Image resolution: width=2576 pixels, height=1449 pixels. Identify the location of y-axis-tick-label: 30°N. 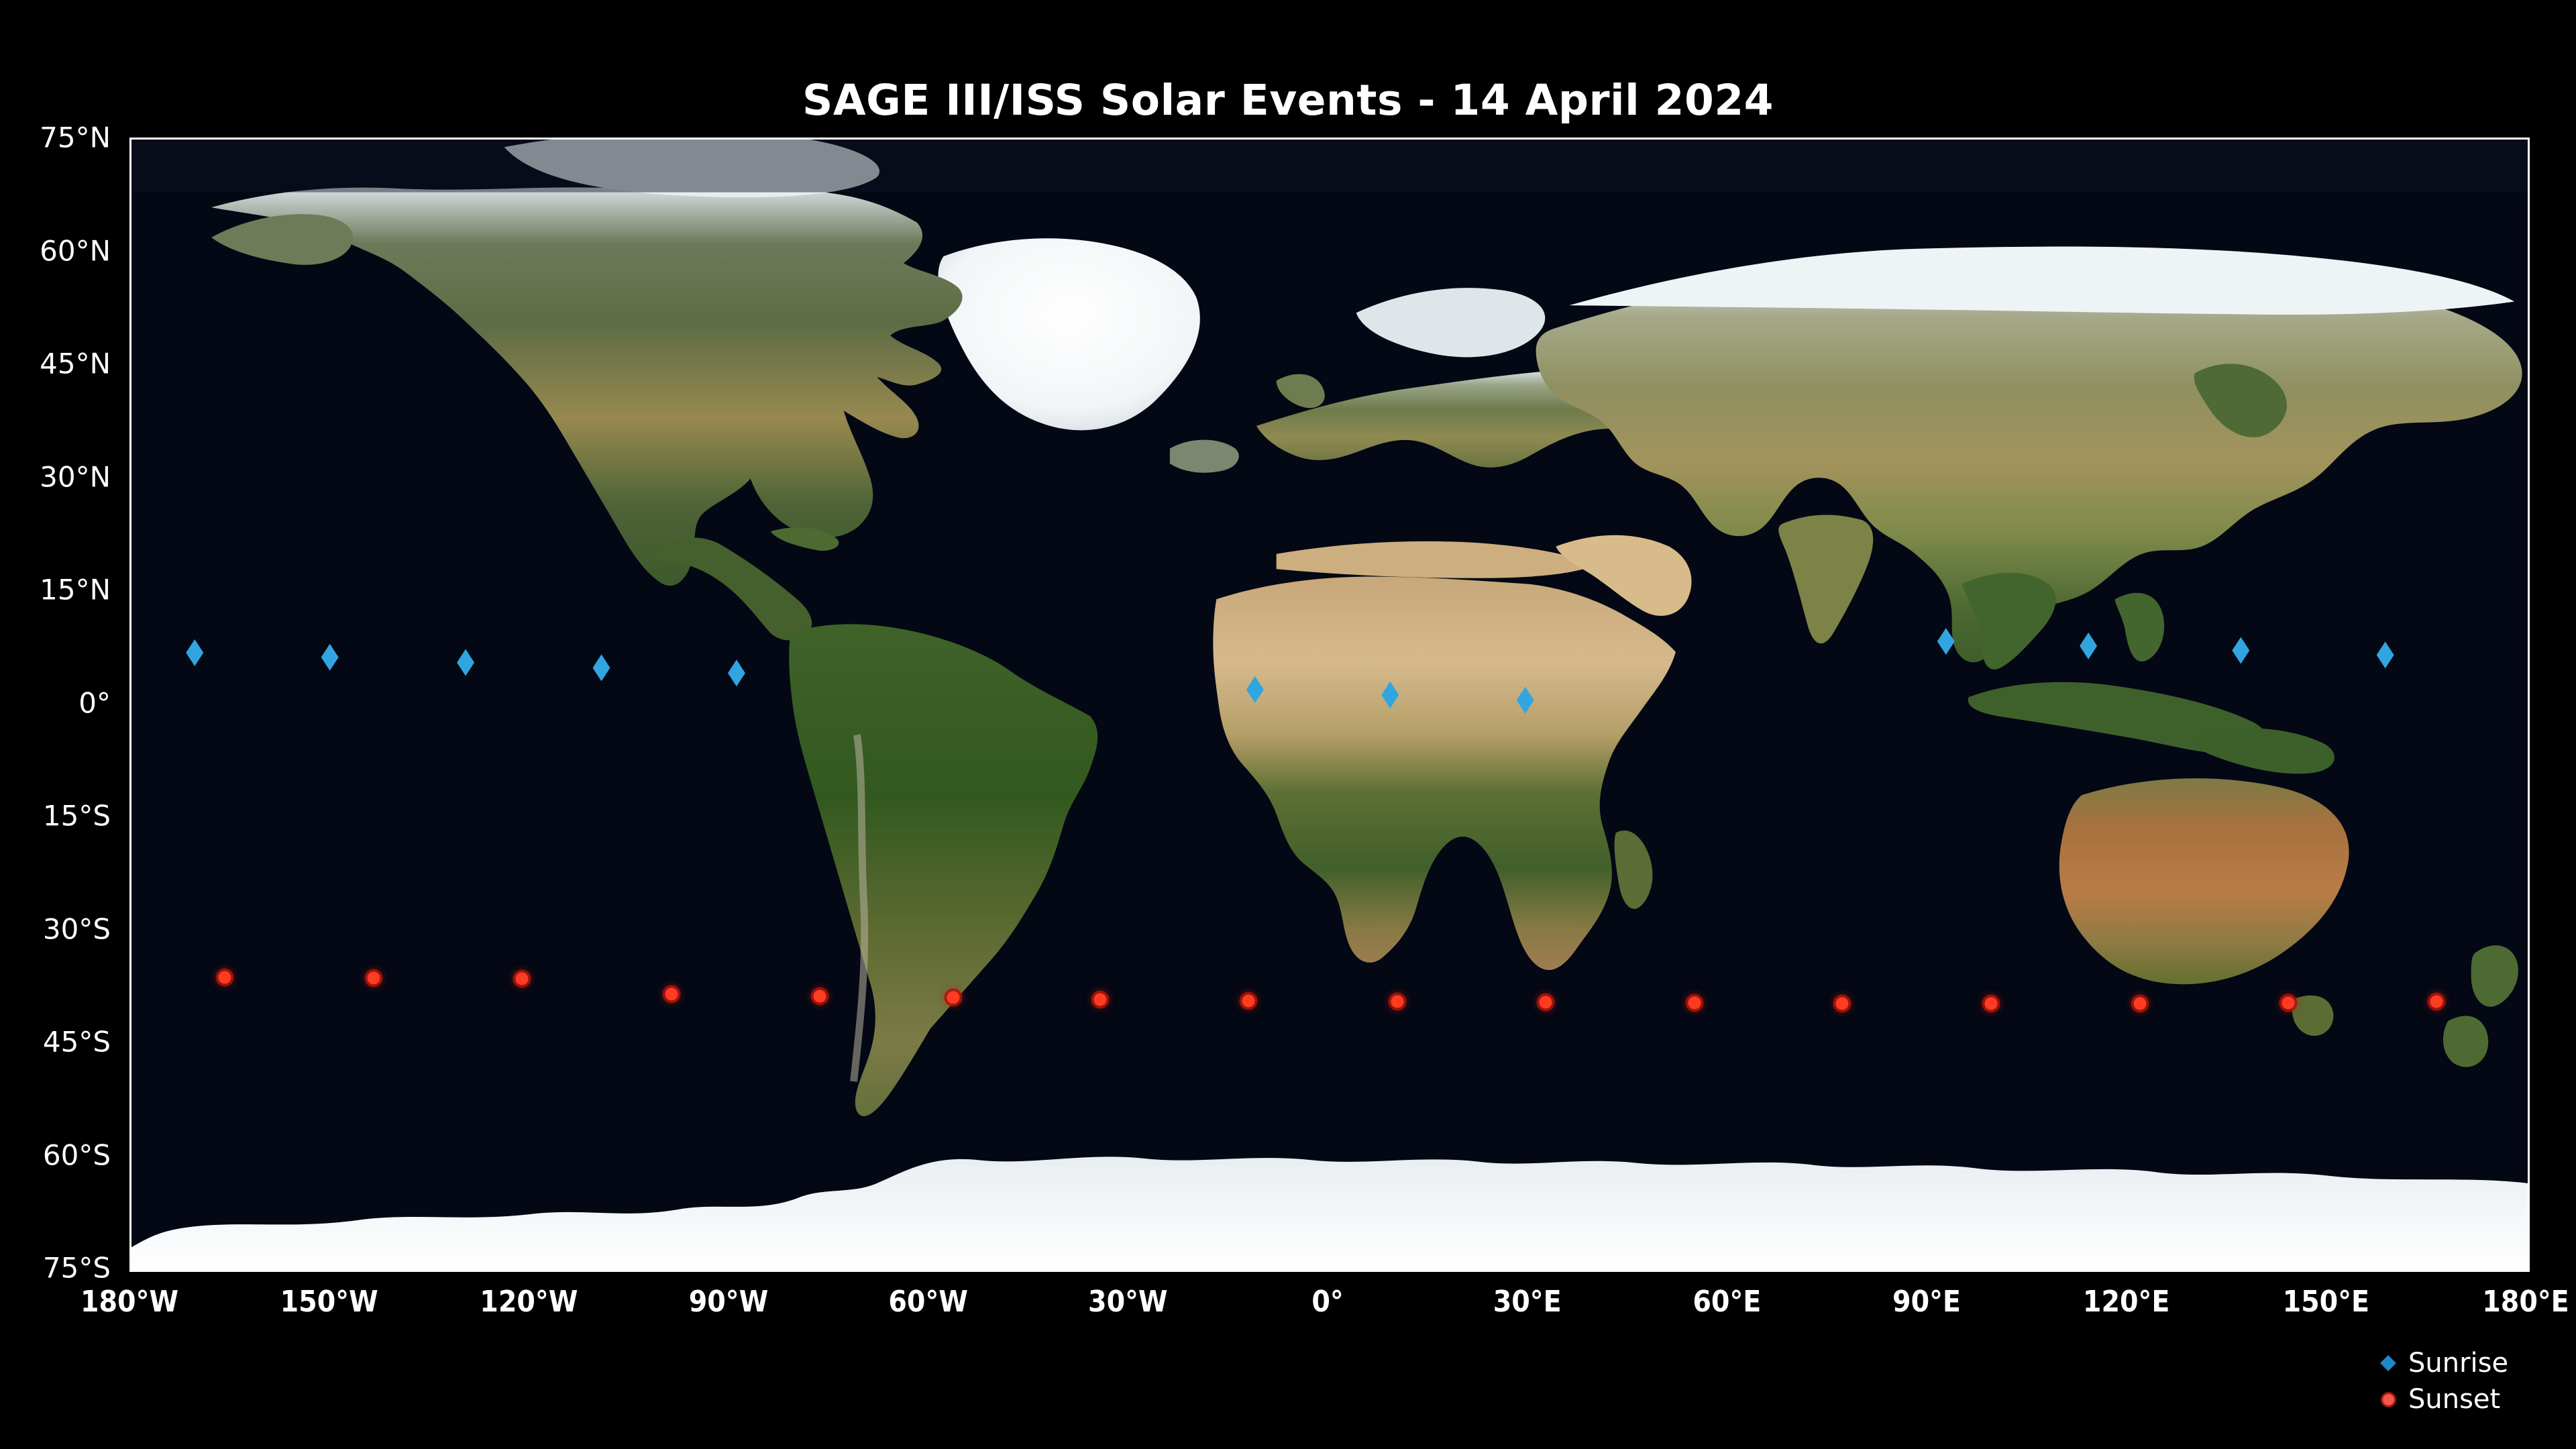
(75, 476).